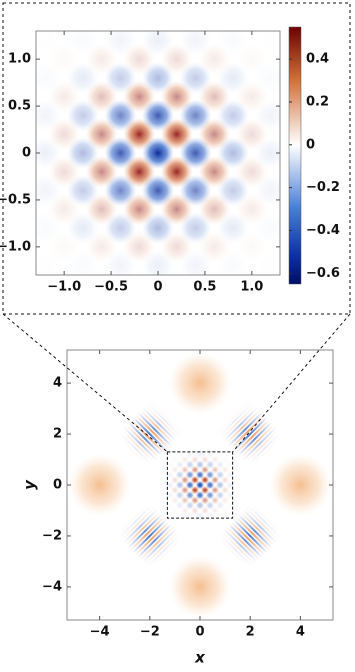  I want to click on y-tick-label: −0.5, so click(15, 199).